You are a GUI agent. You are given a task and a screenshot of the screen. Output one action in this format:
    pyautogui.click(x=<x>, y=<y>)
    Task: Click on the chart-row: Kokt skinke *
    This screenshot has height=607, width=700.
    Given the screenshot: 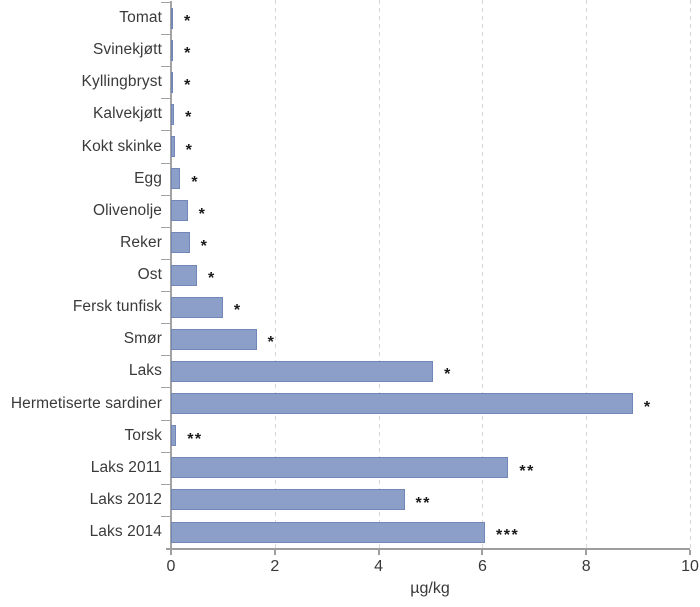 What is the action you would take?
    pyautogui.click(x=350, y=147)
    